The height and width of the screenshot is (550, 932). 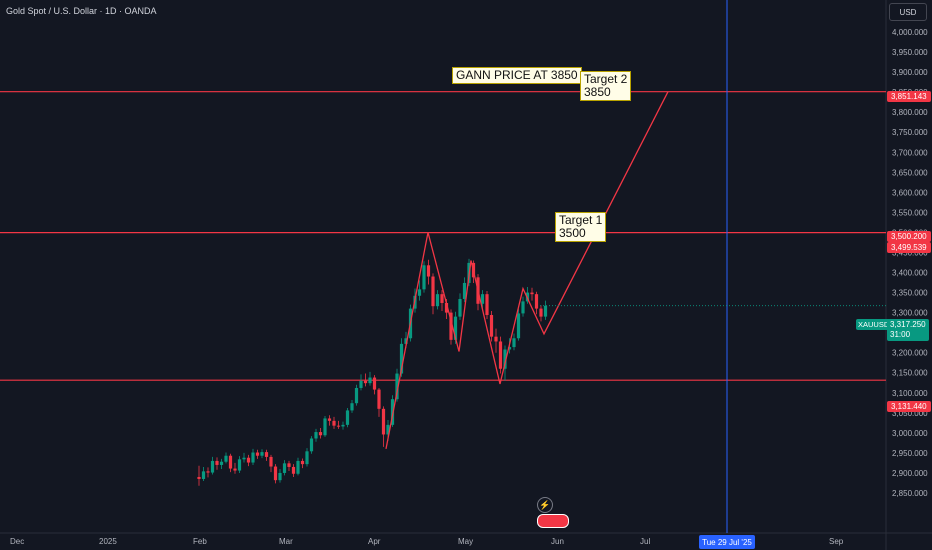 What do you see at coordinates (108, 541) in the screenshot?
I see `x-tick-label: 2025` at bounding box center [108, 541].